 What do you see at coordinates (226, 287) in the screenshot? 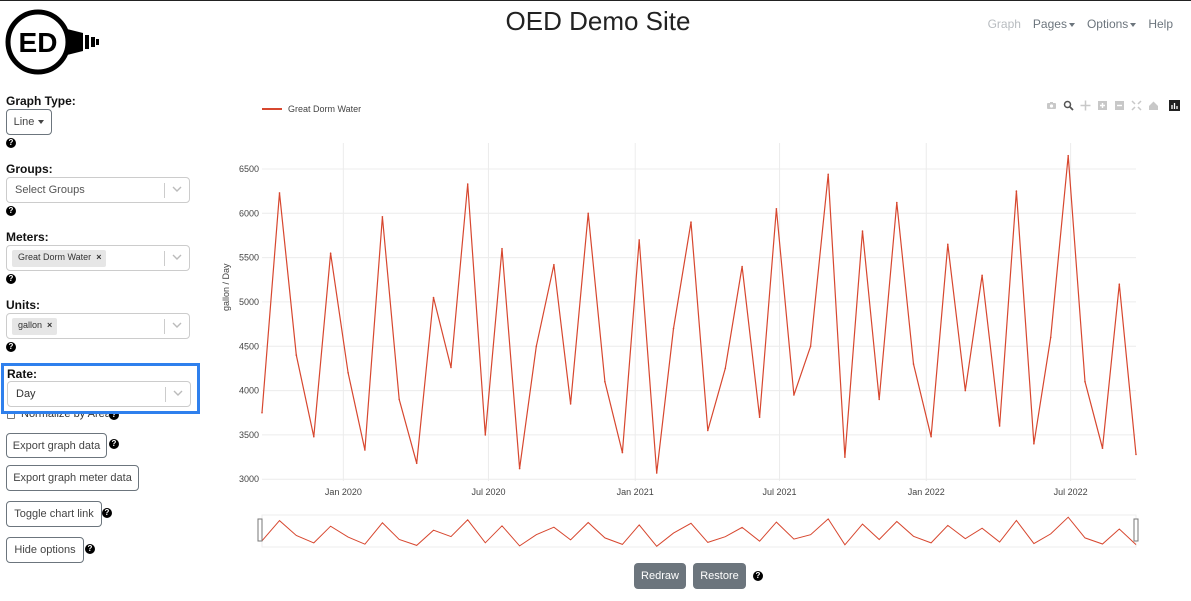
I see `y-axis-label: gallon / Day` at bounding box center [226, 287].